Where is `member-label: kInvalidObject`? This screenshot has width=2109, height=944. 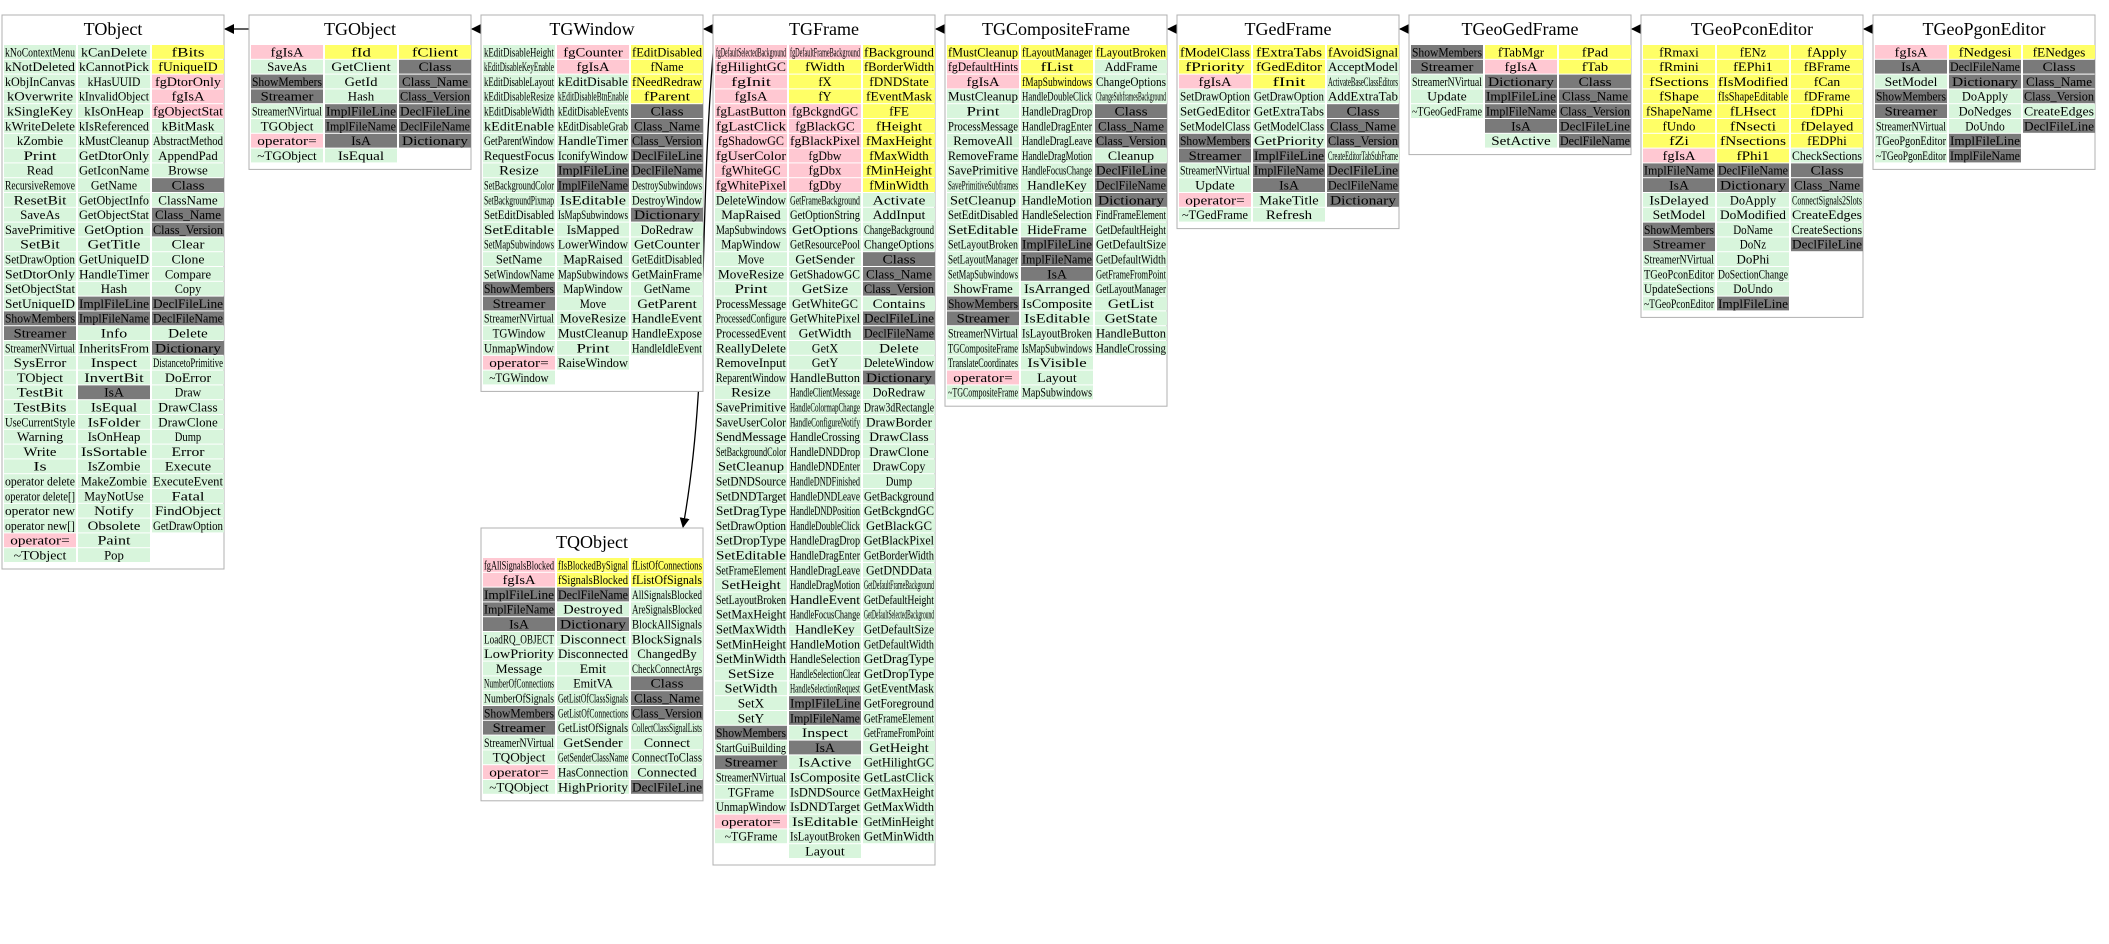 member-label: kInvalidObject is located at coordinates (114, 97).